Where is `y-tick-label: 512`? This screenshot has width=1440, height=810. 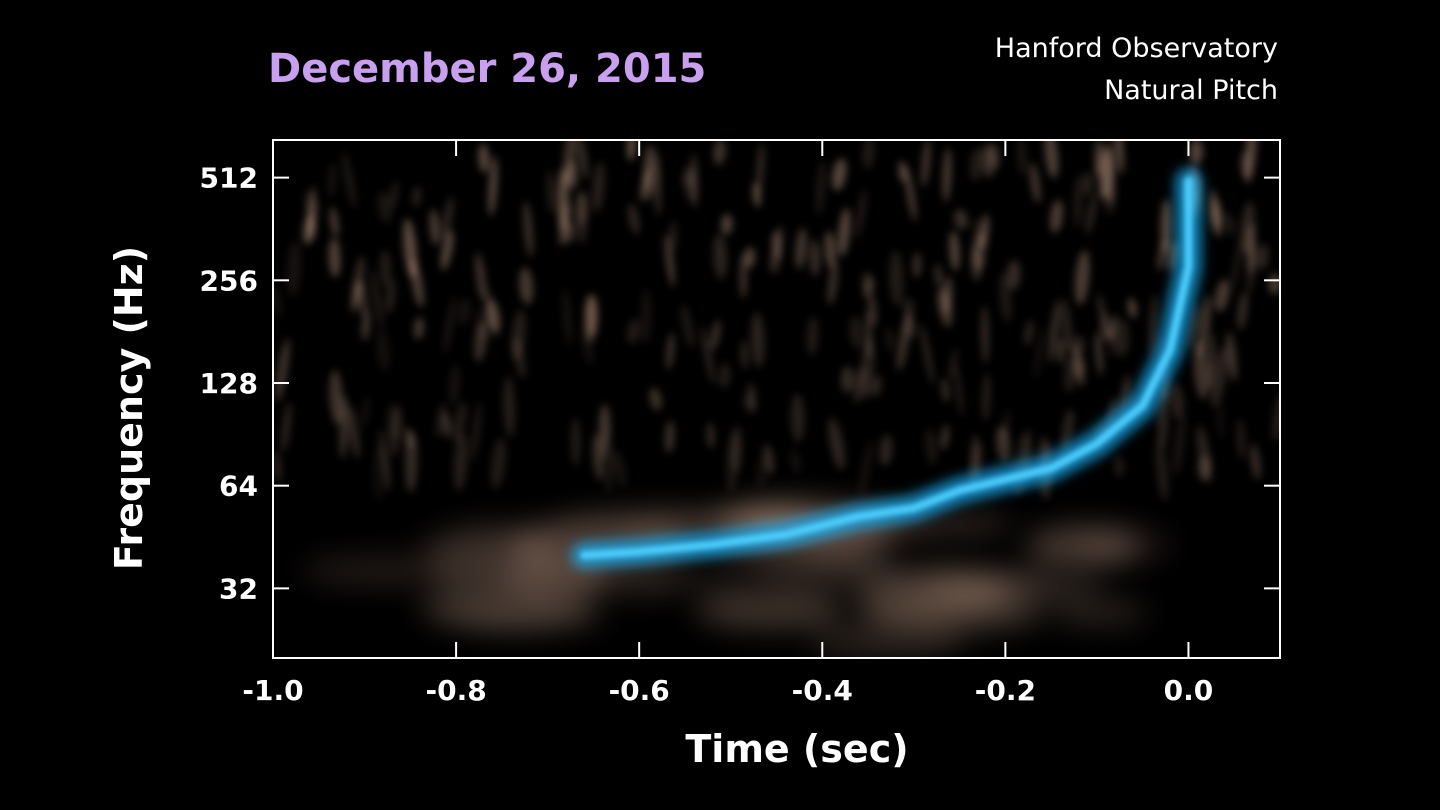 y-tick-label: 512 is located at coordinates (229, 178).